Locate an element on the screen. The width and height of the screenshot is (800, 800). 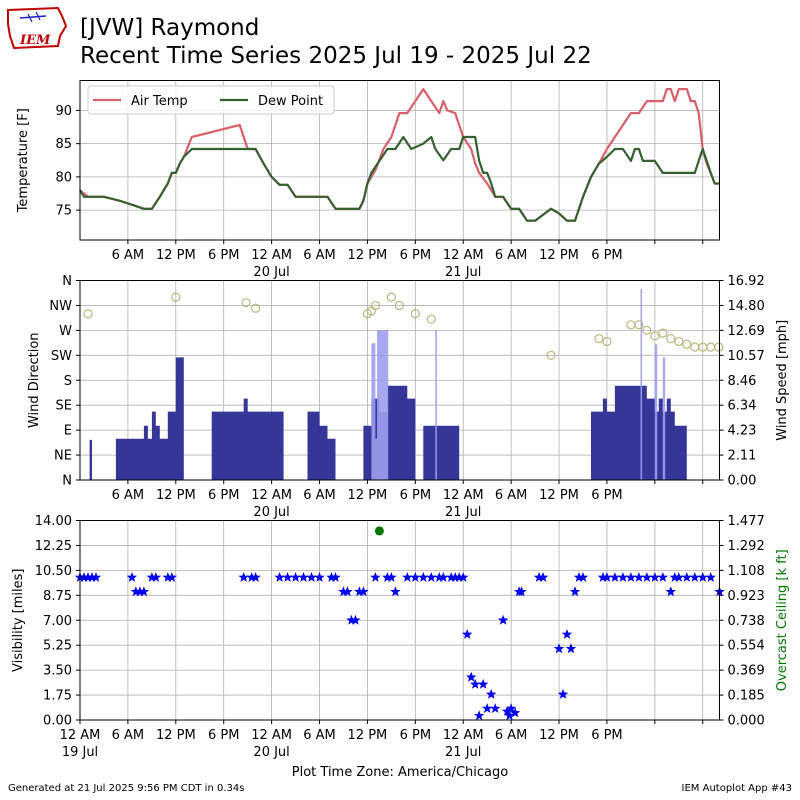
legend-label-dew-point: Dew Point is located at coordinates (290, 101).